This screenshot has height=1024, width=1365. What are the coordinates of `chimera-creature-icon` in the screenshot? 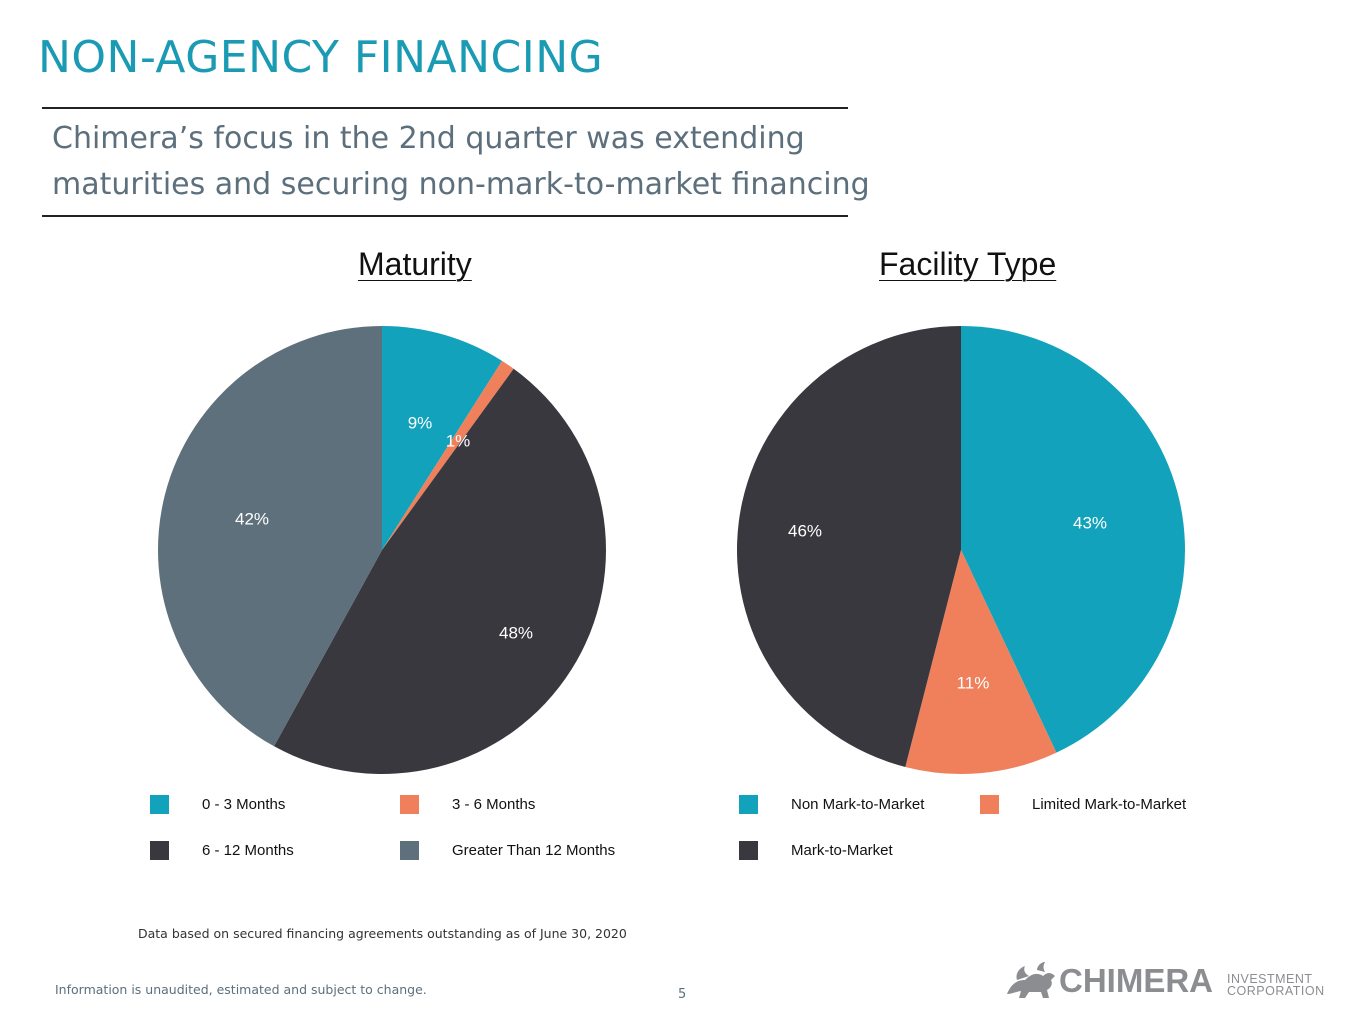 It's located at (1031, 980).